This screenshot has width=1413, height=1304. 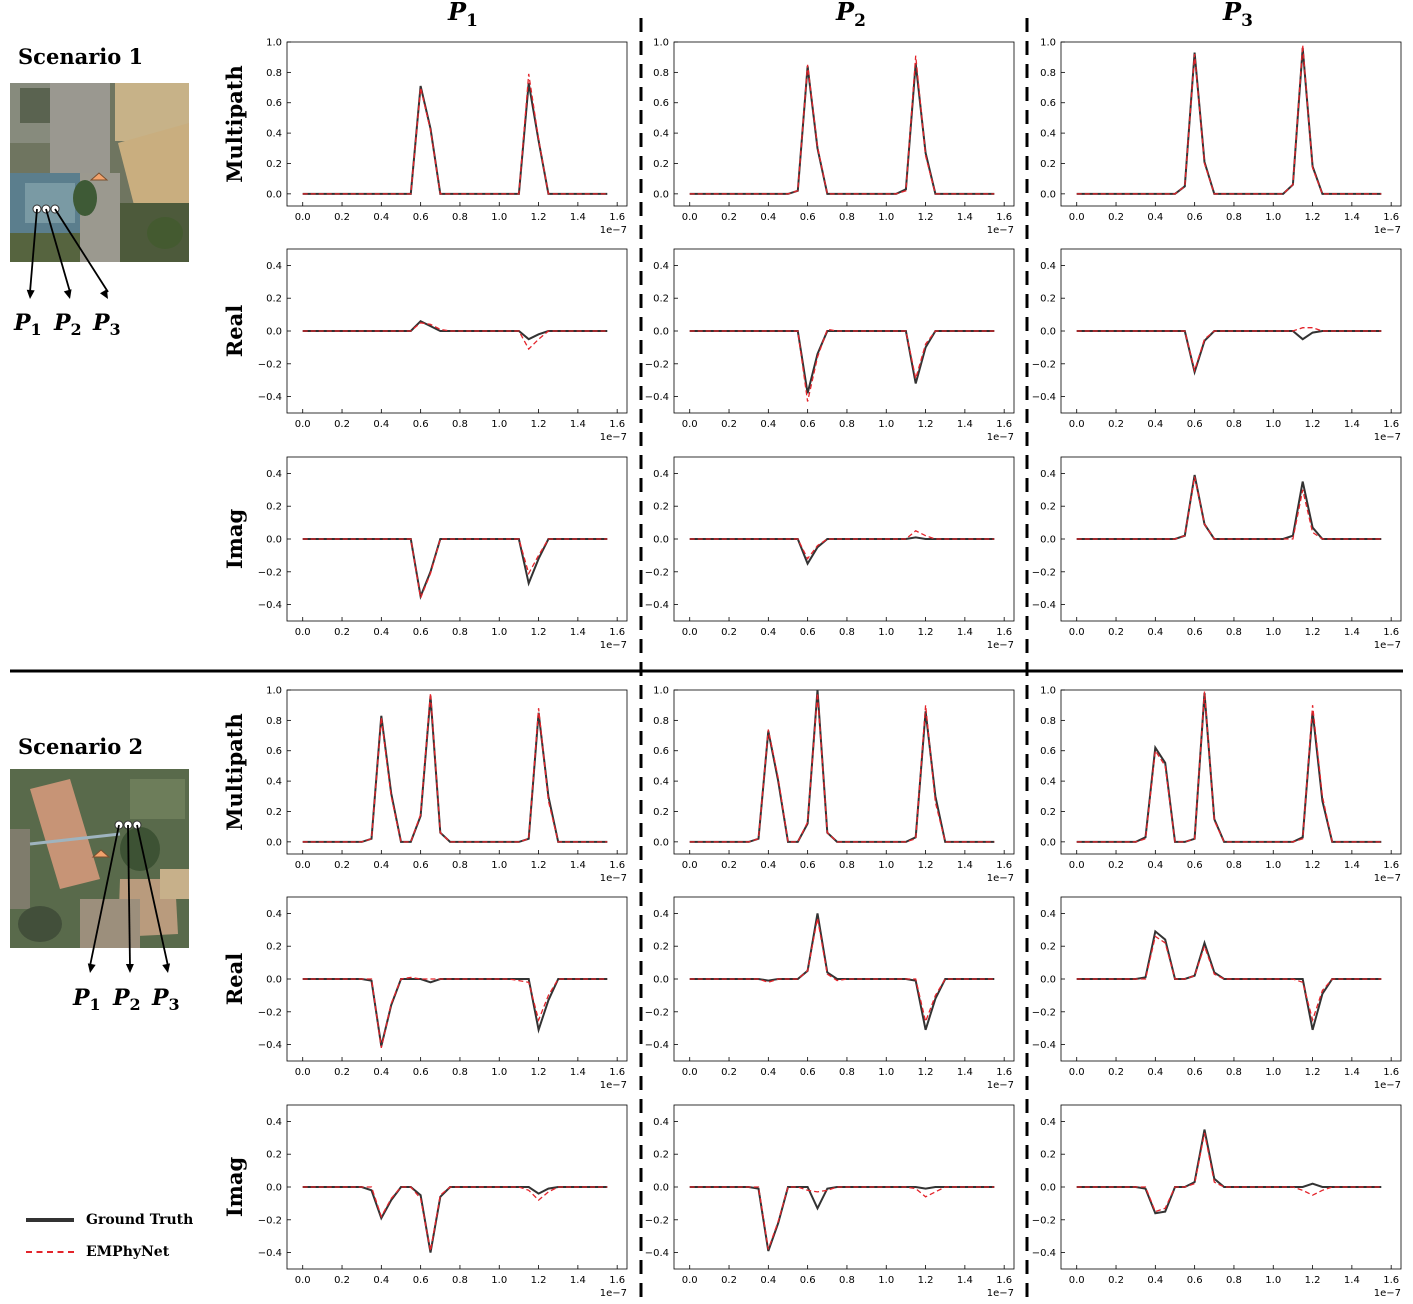 I want to click on panel-s2-p1-imag-xtick-label-6: 1.2, so click(x=539, y=1280).